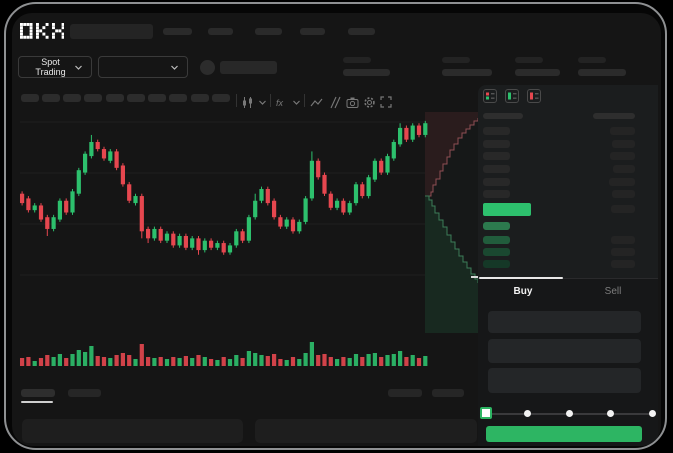 This screenshot has height=453, width=673. I want to click on camera-icon, so click(352, 102).